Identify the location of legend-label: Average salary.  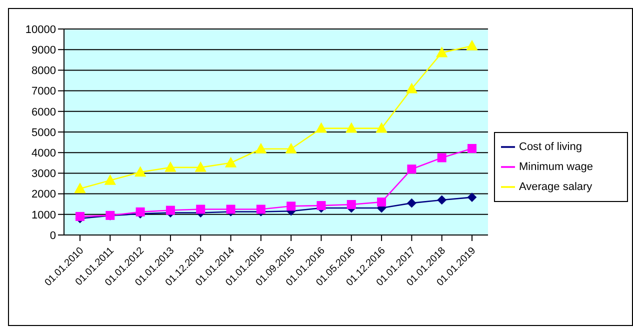
(555, 187).